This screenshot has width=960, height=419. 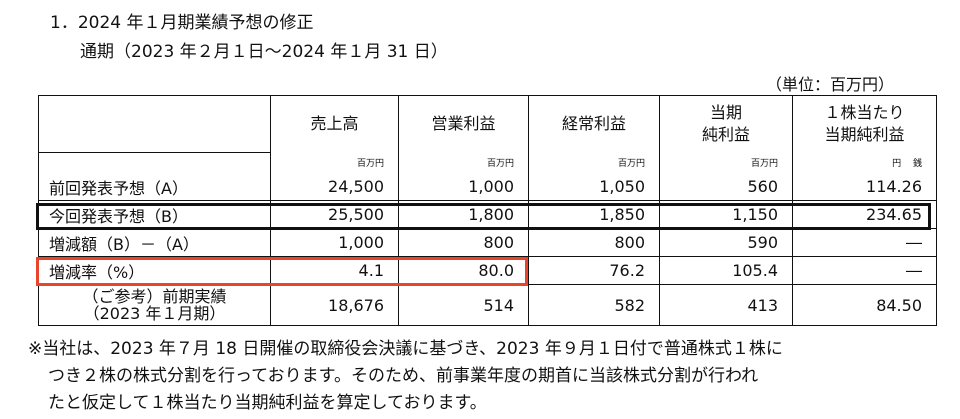 What do you see at coordinates (463, 187) in the screenshot?
I see `cell-op-profit: 1,000` at bounding box center [463, 187].